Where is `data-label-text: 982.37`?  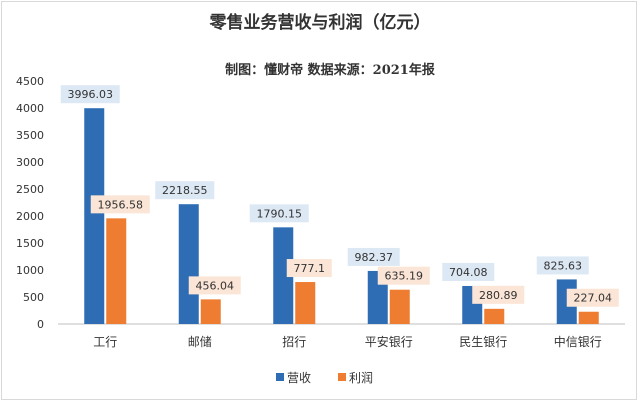 data-label-text: 982.37 is located at coordinates (374, 257).